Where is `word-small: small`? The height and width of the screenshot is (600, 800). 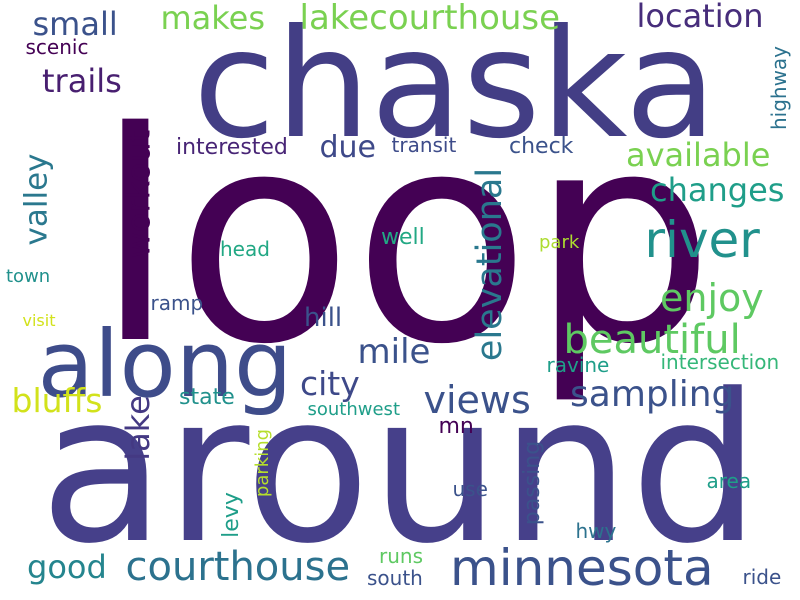
word-small: small is located at coordinates (75, 24).